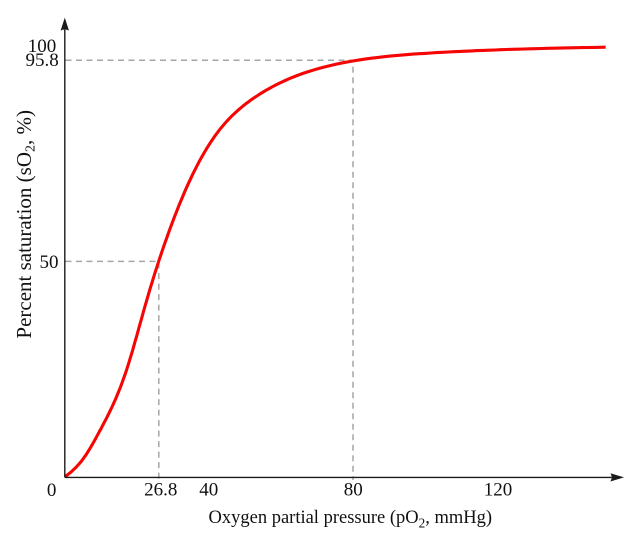 The height and width of the screenshot is (541, 639). What do you see at coordinates (25, 224) in the screenshot?
I see `svg-text: Percent saturation (sO2, %)` at bounding box center [25, 224].